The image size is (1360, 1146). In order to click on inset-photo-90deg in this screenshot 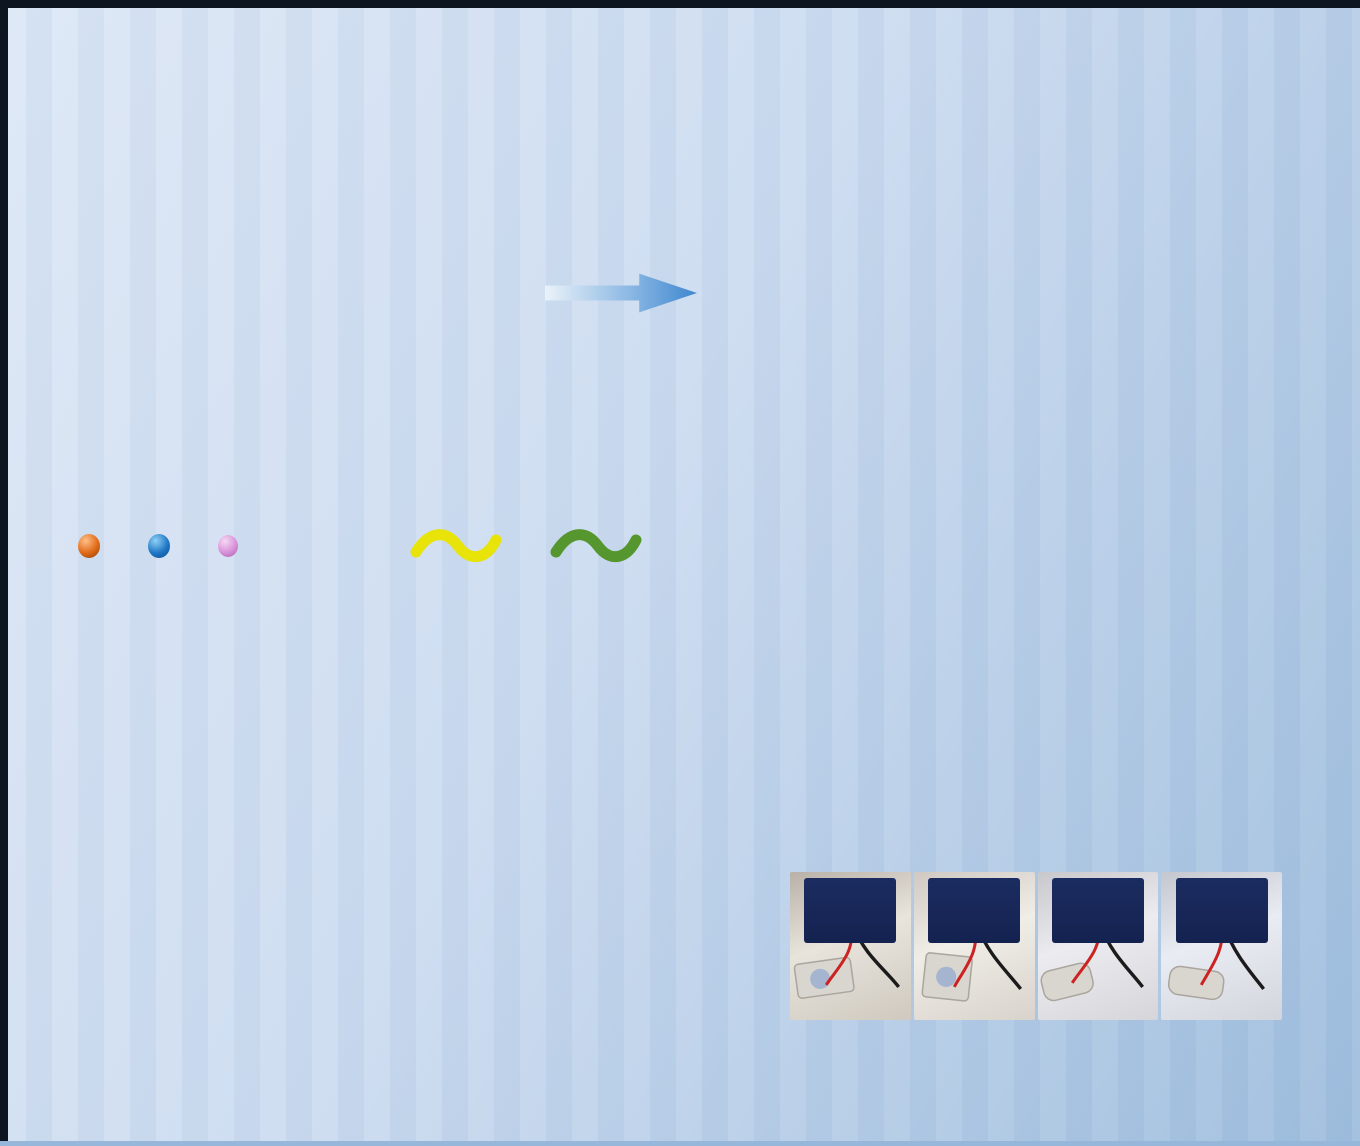, I will do `click(974, 946)`.